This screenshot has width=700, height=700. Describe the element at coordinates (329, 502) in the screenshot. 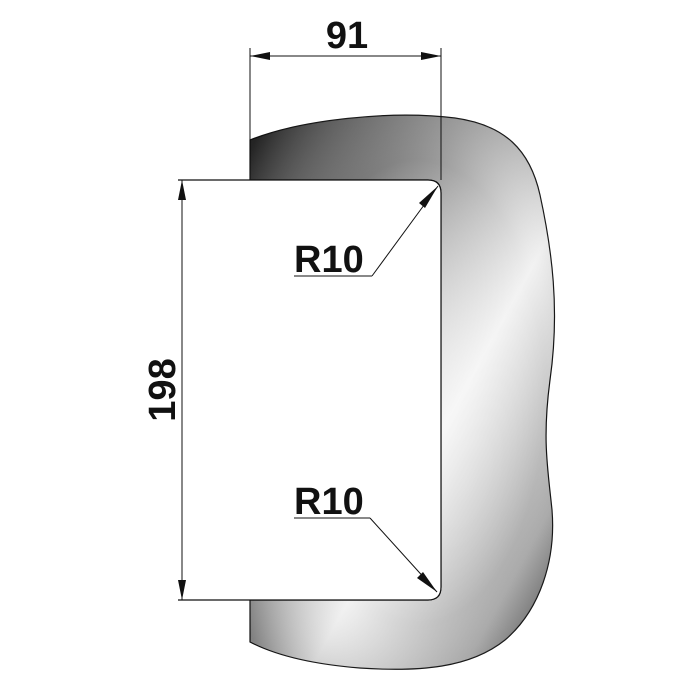

I see `radius-bottom-label: R10` at that location.